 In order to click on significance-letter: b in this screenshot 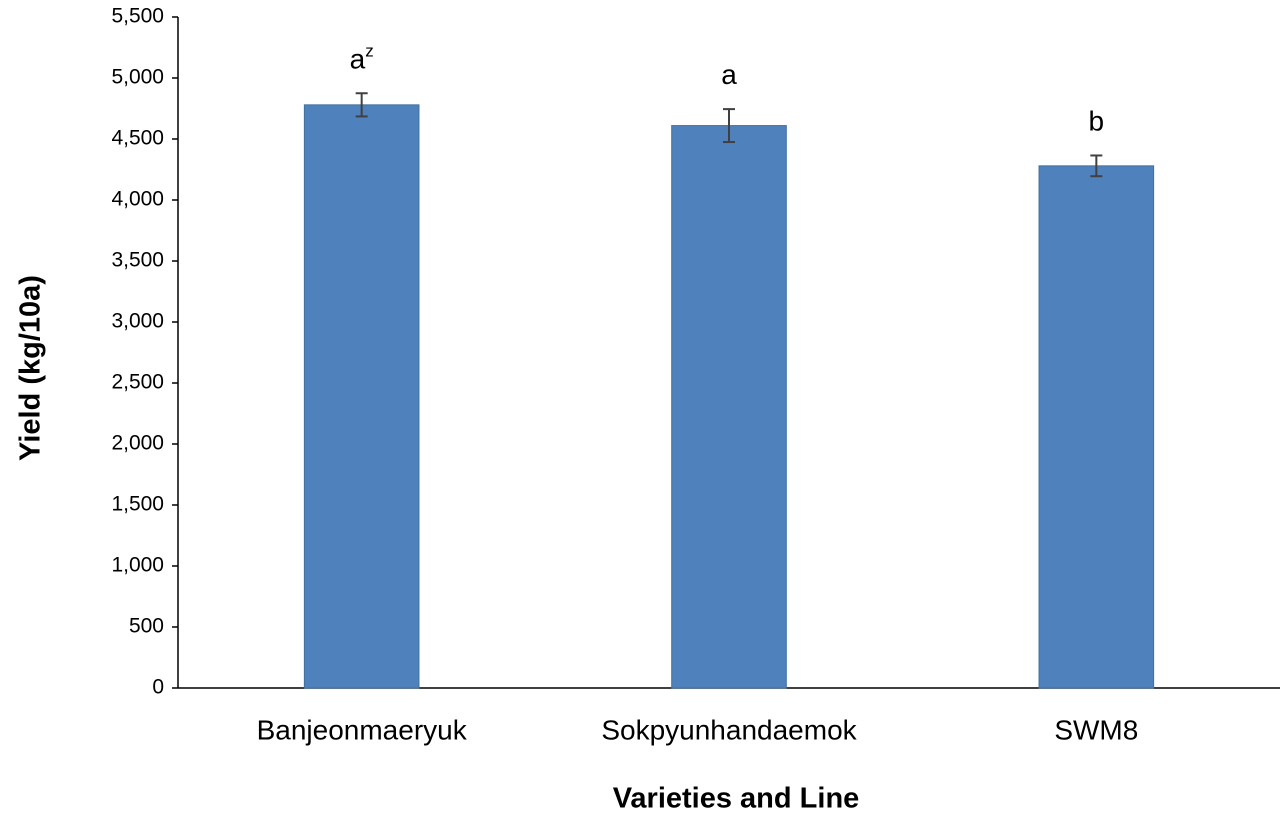, I will do `click(1097, 121)`.